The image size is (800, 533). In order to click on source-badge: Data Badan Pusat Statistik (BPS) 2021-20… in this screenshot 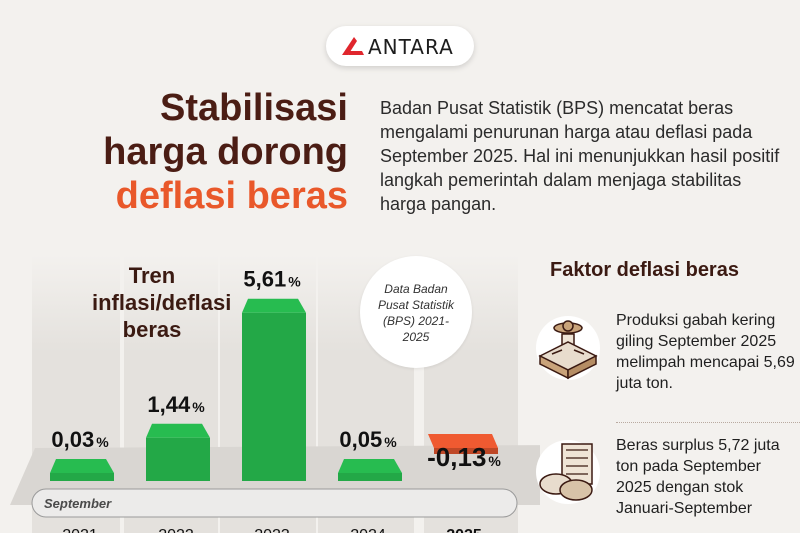, I will do `click(416, 312)`.